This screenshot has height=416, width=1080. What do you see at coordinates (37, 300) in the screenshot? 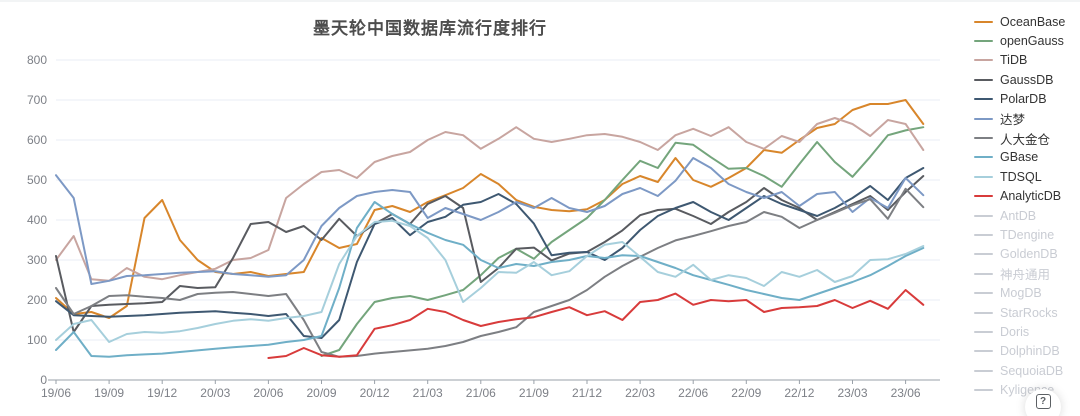
I see `y-axis-label-200: 200` at bounding box center [37, 300].